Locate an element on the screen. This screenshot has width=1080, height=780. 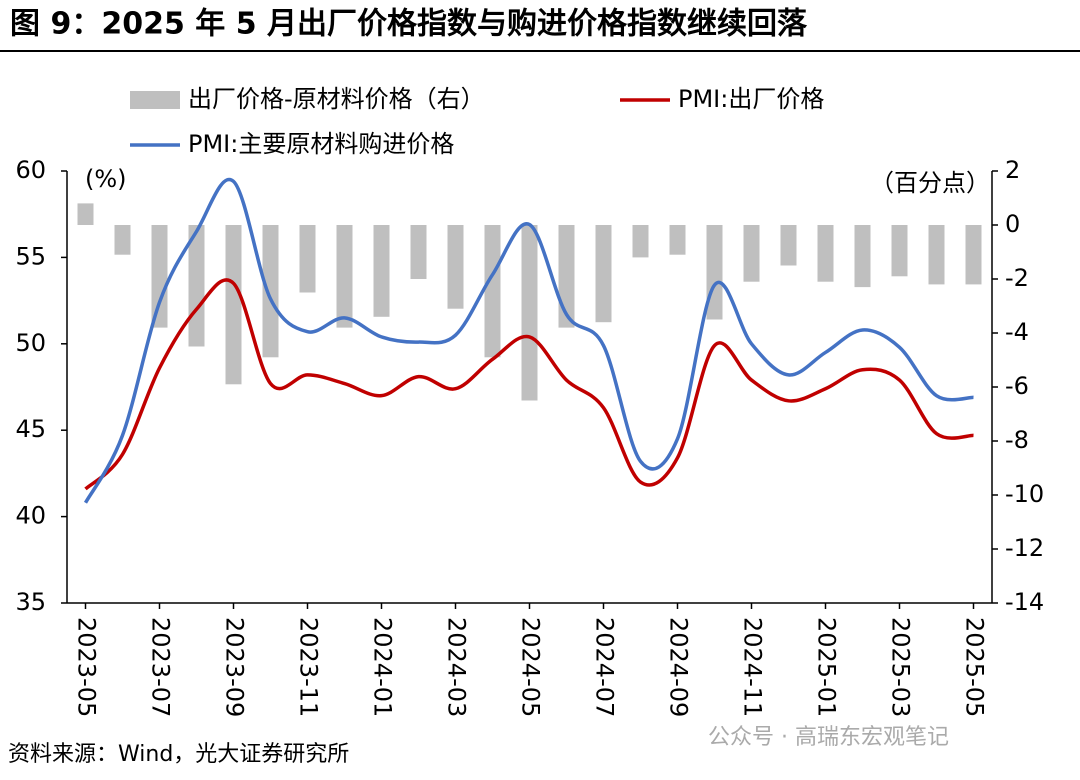
legend-swatch is located at coordinates (155, 100).